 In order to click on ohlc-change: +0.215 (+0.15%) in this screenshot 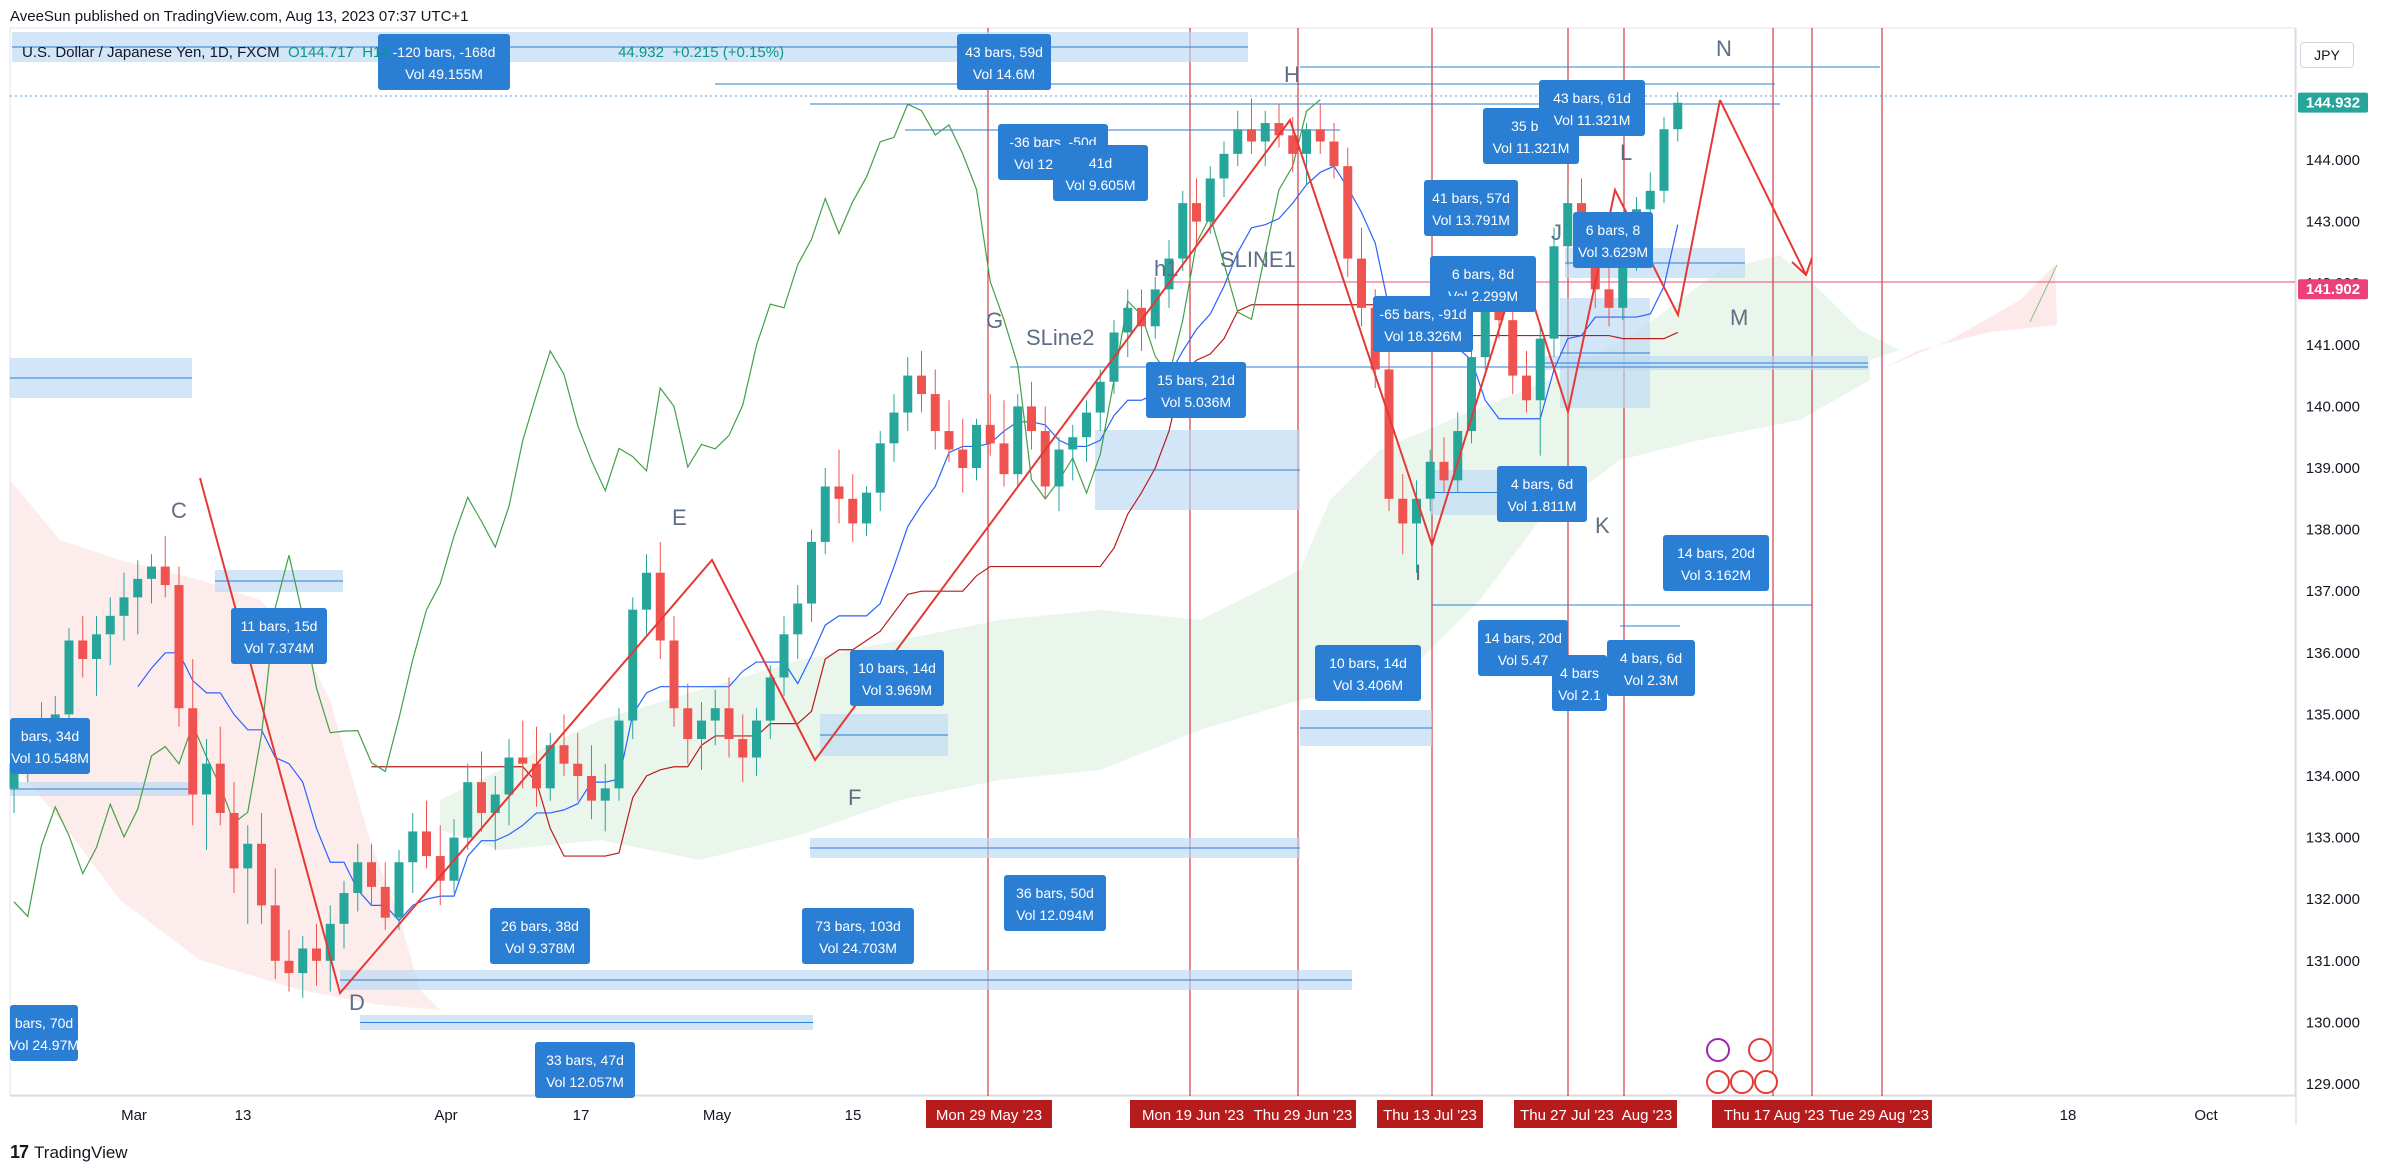, I will do `click(728, 52)`.